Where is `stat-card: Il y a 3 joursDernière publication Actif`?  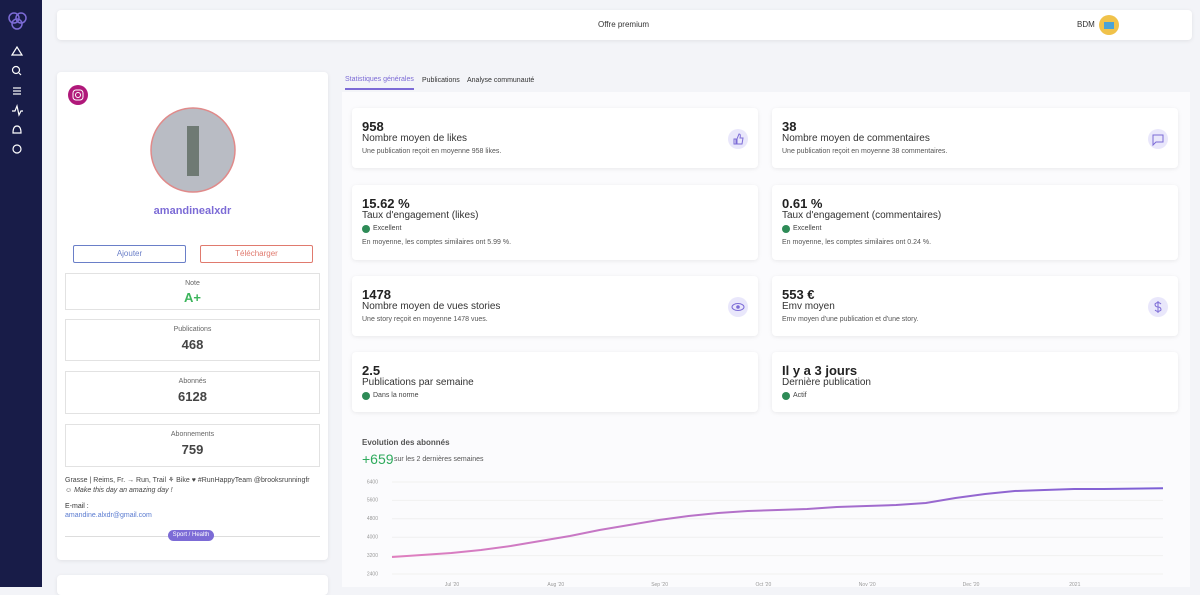 stat-card: Il y a 3 joursDernière publication Actif is located at coordinates (975, 382).